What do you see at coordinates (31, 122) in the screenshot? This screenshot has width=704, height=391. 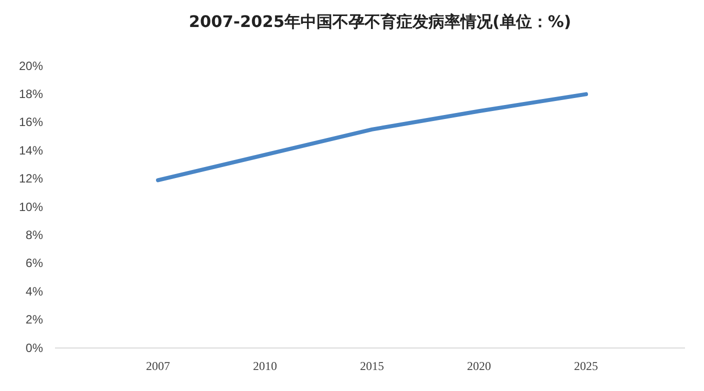 I see `y-tick-label: 16%` at bounding box center [31, 122].